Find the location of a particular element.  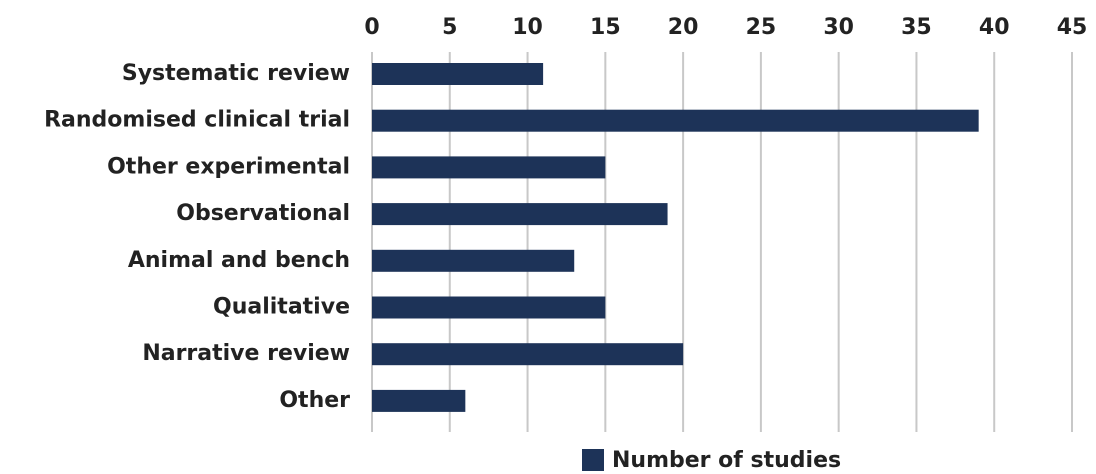

y-tick-label: Observational is located at coordinates (263, 213).